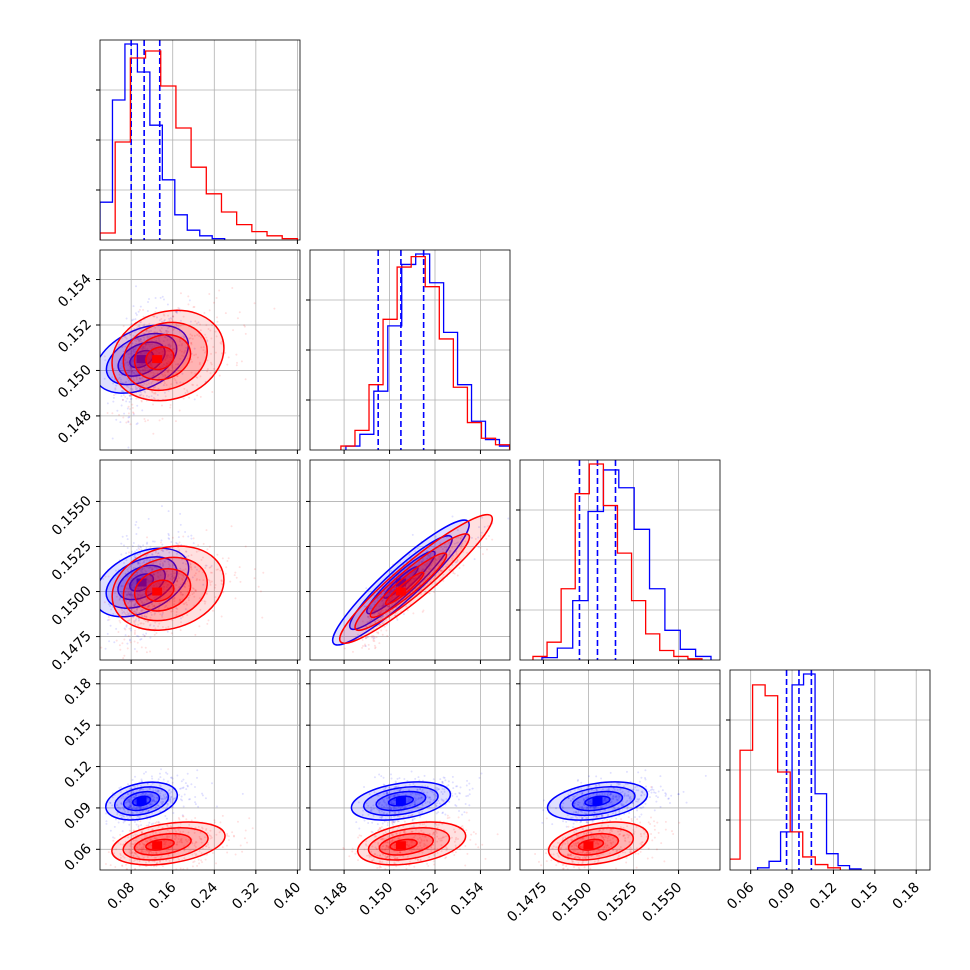  Describe the element at coordinates (75, 337) in the screenshot. I see `y-tick-label: 0.152` at that location.